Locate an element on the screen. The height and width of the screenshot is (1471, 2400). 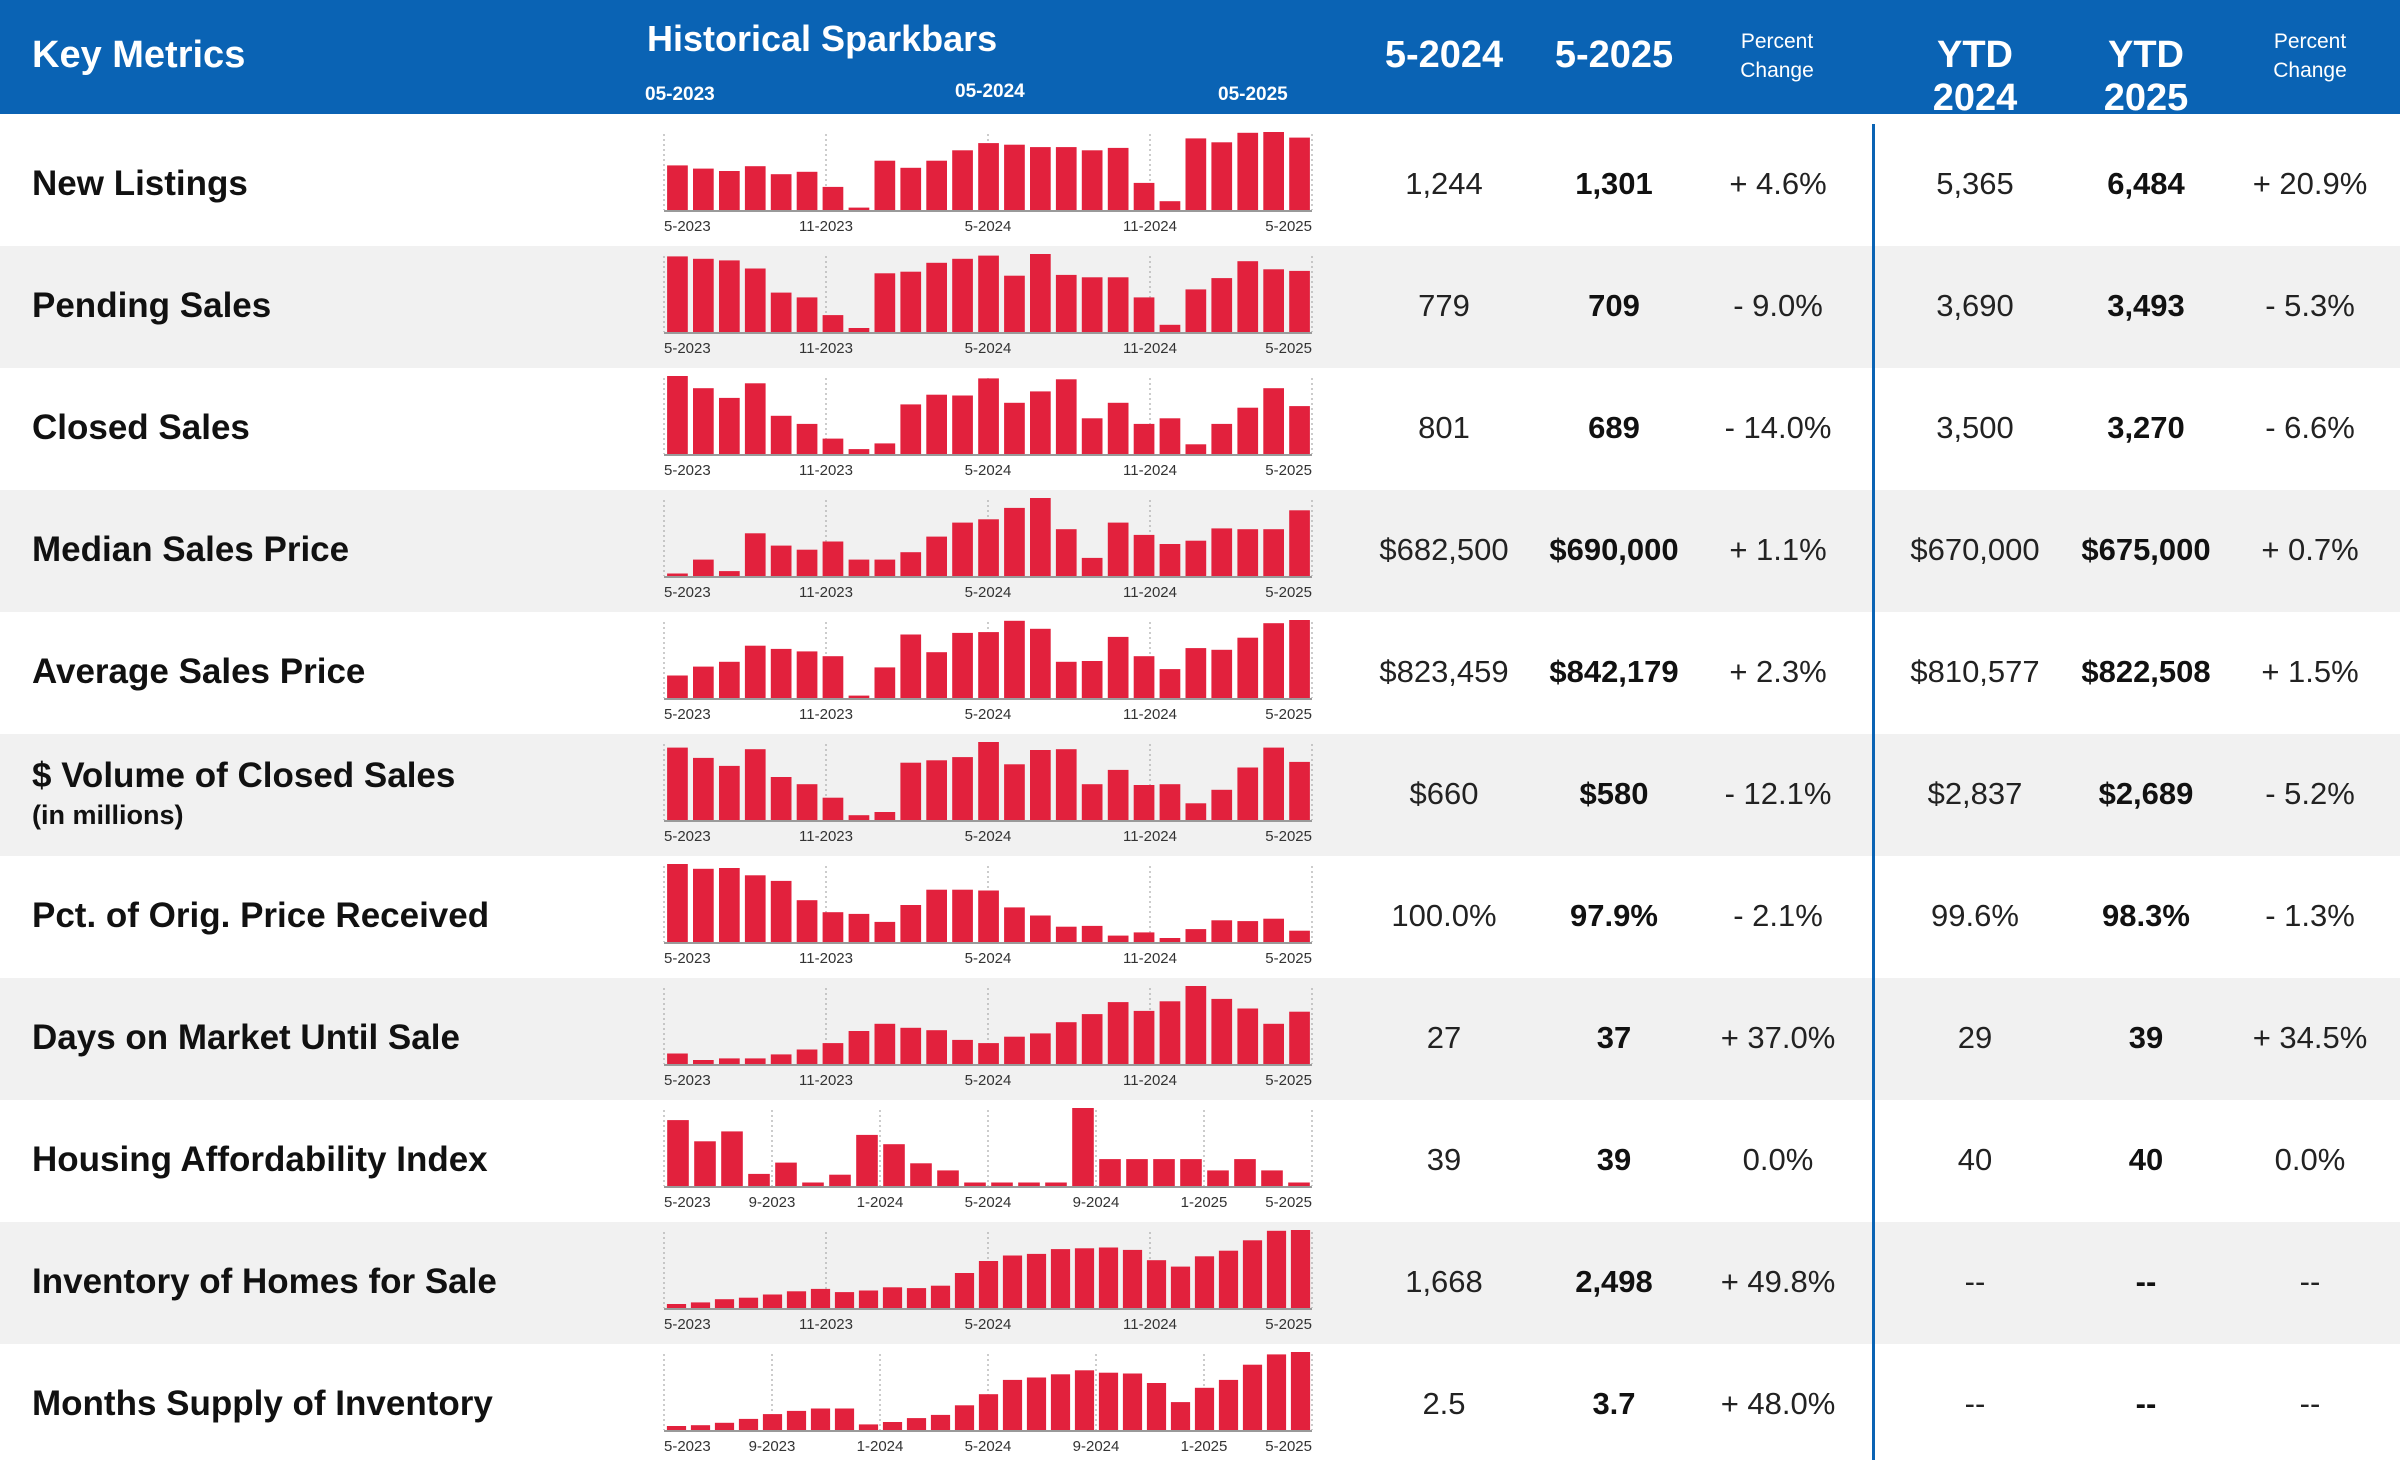
value-5-2024: $682,500 is located at coordinates (1444, 549).